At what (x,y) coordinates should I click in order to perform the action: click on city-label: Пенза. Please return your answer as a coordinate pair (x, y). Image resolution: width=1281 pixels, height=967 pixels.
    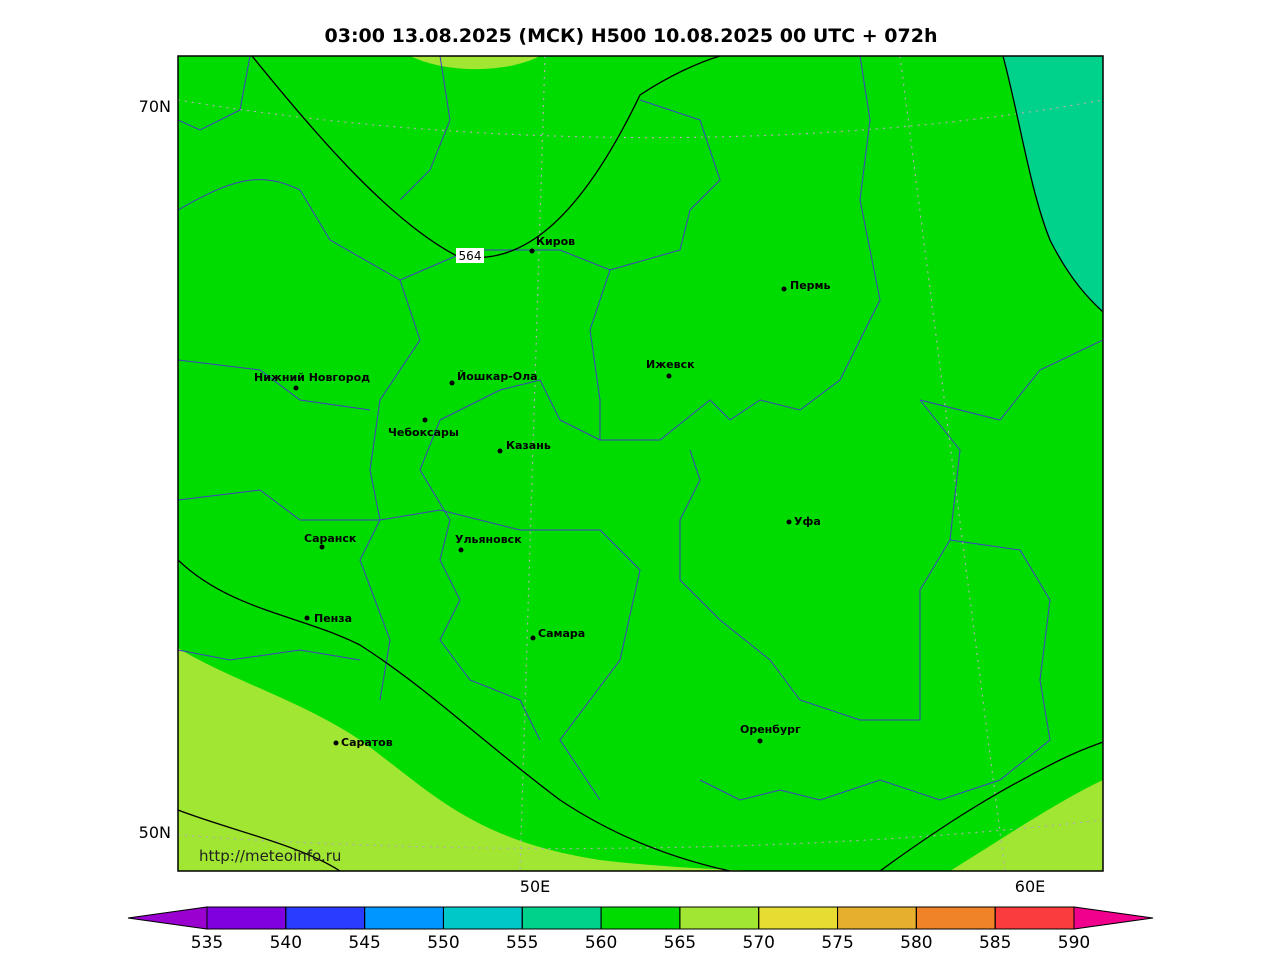
    Looking at the image, I should click on (333, 618).